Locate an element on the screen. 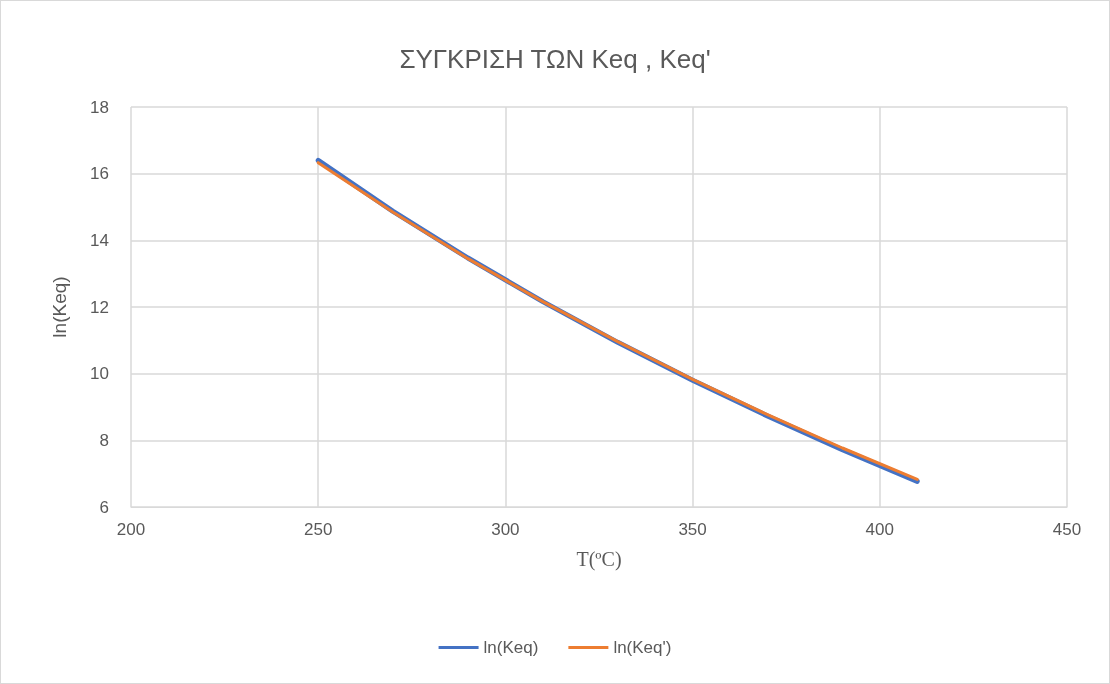  x-tick-label: 400 is located at coordinates (879, 529).